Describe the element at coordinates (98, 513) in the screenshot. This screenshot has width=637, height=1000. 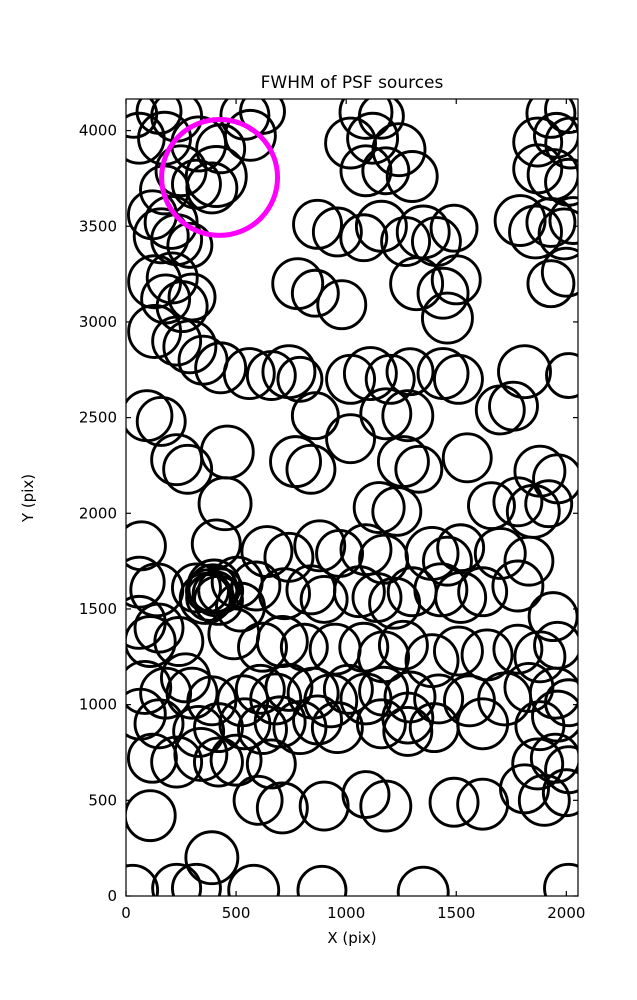
I see `y-tick-label: 2000` at that location.